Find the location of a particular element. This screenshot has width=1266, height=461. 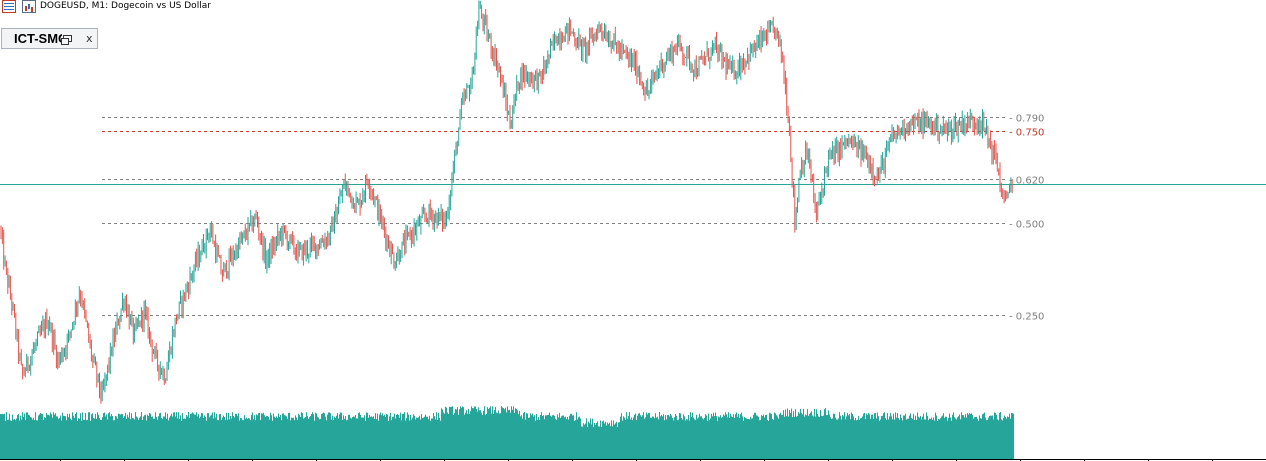

indicator-panel: ICT-SMC x is located at coordinates (49, 38).